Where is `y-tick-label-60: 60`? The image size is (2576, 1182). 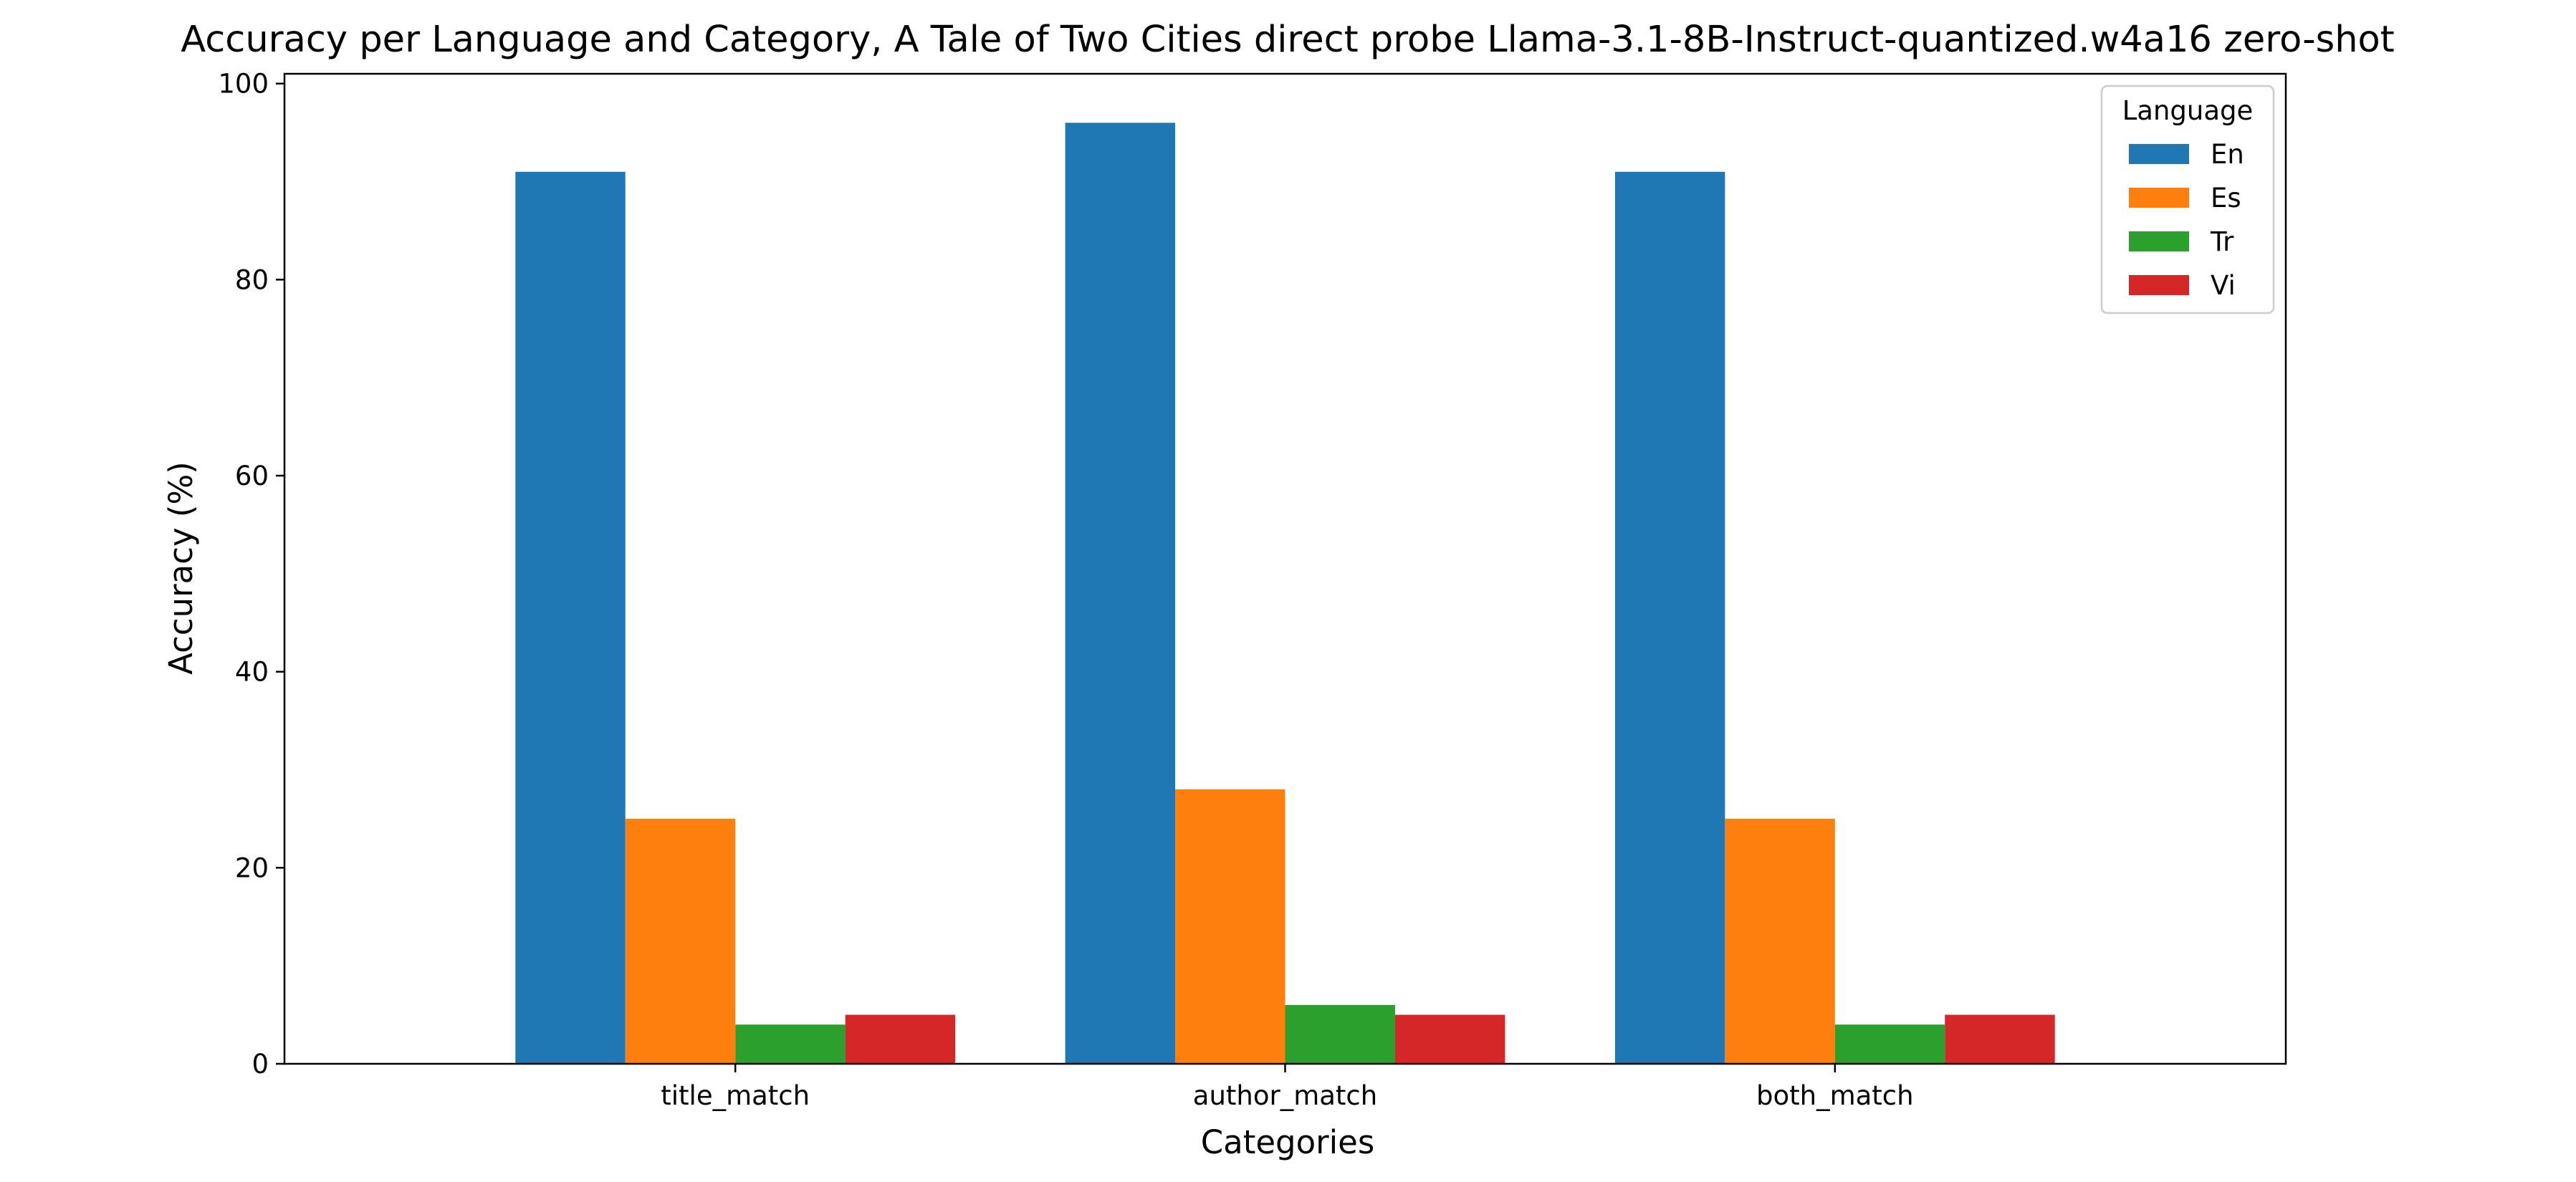
y-tick-label-60: 60 is located at coordinates (252, 476).